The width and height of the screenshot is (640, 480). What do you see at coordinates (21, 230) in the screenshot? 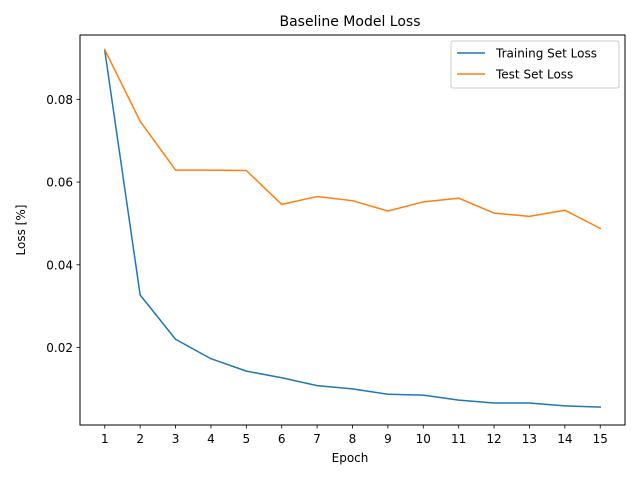
I see `y-axis-label: Loss [%]` at bounding box center [21, 230].